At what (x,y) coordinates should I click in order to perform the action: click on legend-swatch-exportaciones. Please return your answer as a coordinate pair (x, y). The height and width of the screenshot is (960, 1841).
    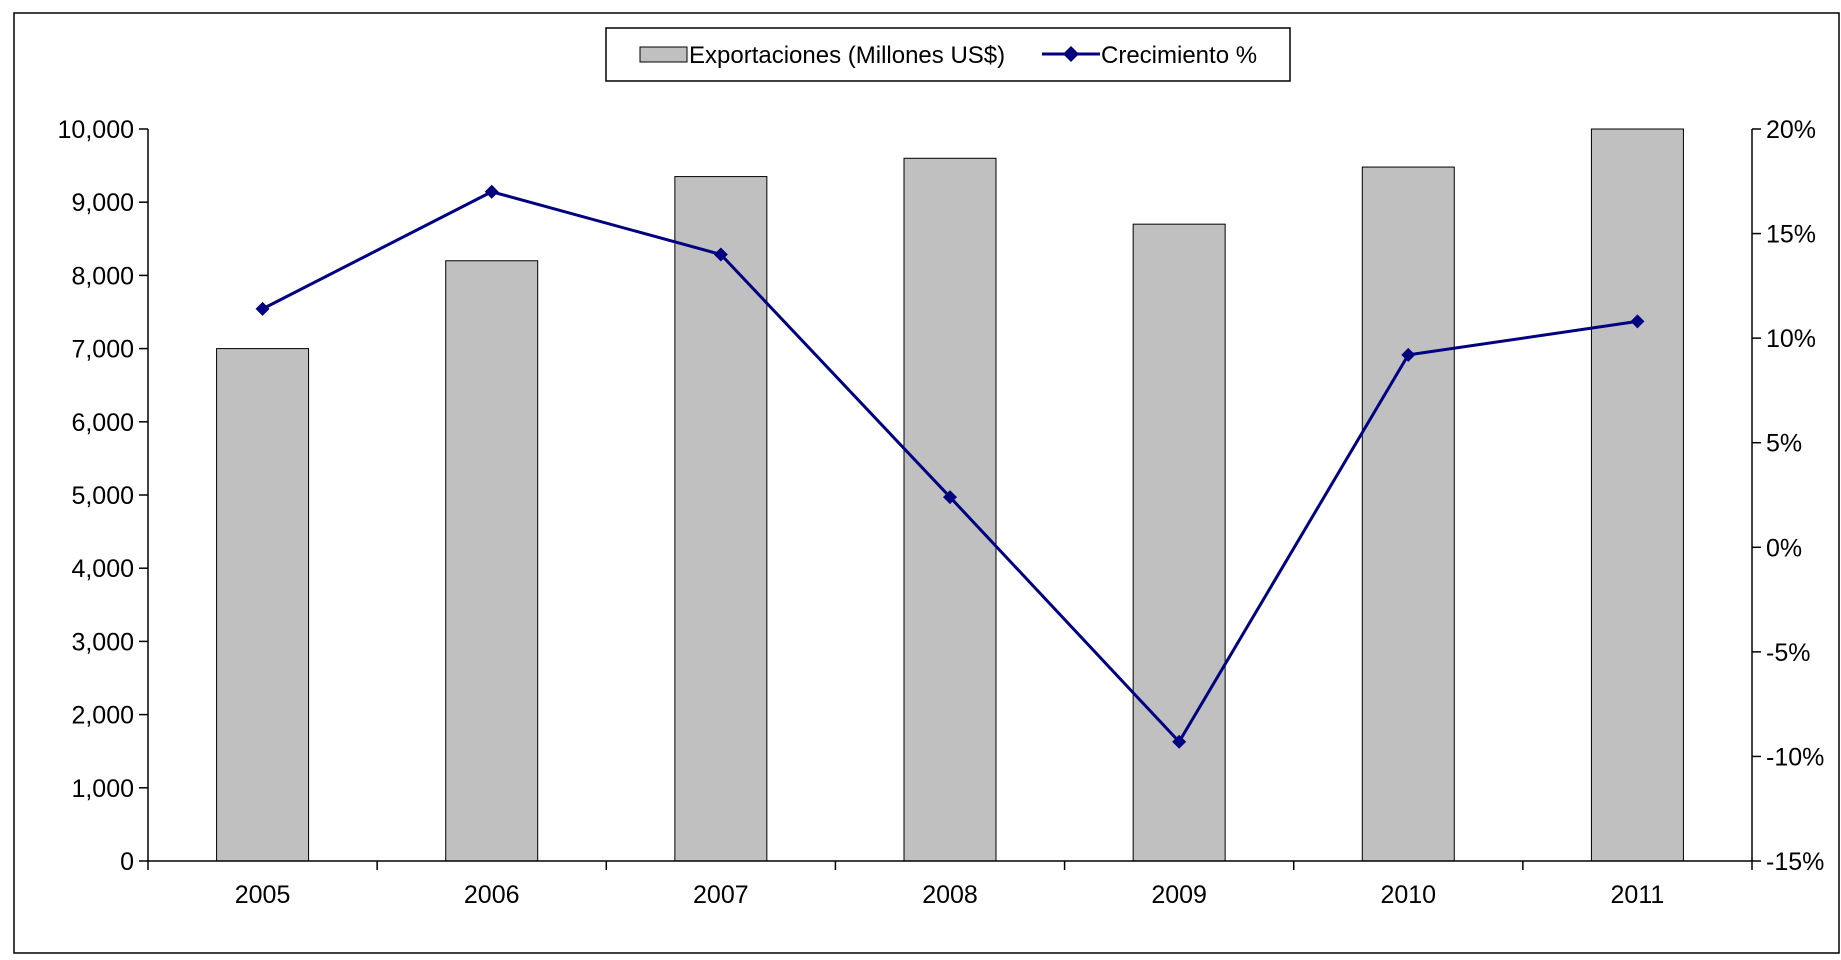
    Looking at the image, I should click on (663, 54).